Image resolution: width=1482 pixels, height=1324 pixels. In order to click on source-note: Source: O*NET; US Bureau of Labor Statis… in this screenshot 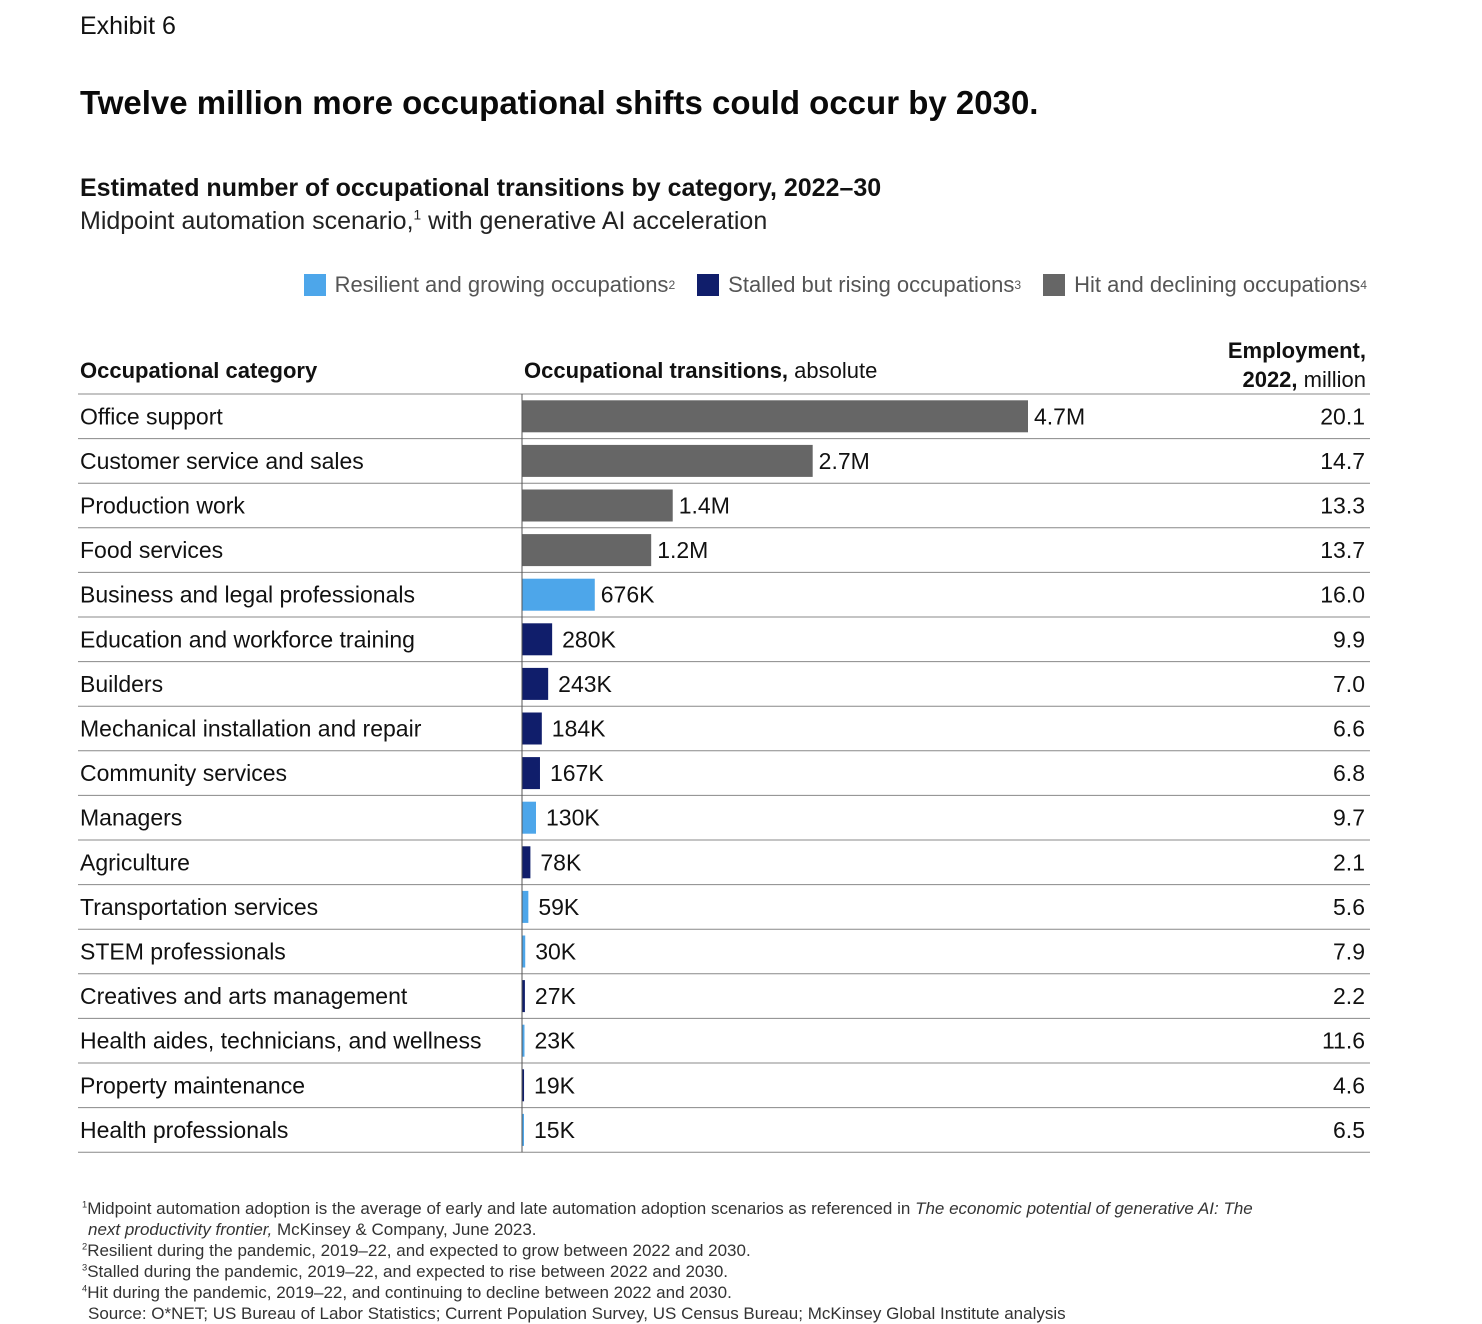, I will do `click(577, 1313)`.